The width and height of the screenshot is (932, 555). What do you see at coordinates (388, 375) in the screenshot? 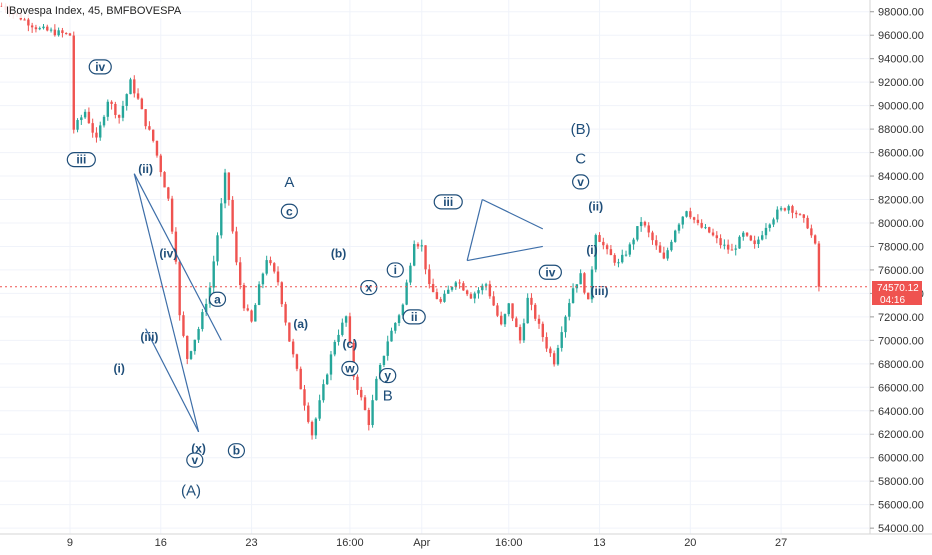
I see `wave-label: y` at bounding box center [388, 375].